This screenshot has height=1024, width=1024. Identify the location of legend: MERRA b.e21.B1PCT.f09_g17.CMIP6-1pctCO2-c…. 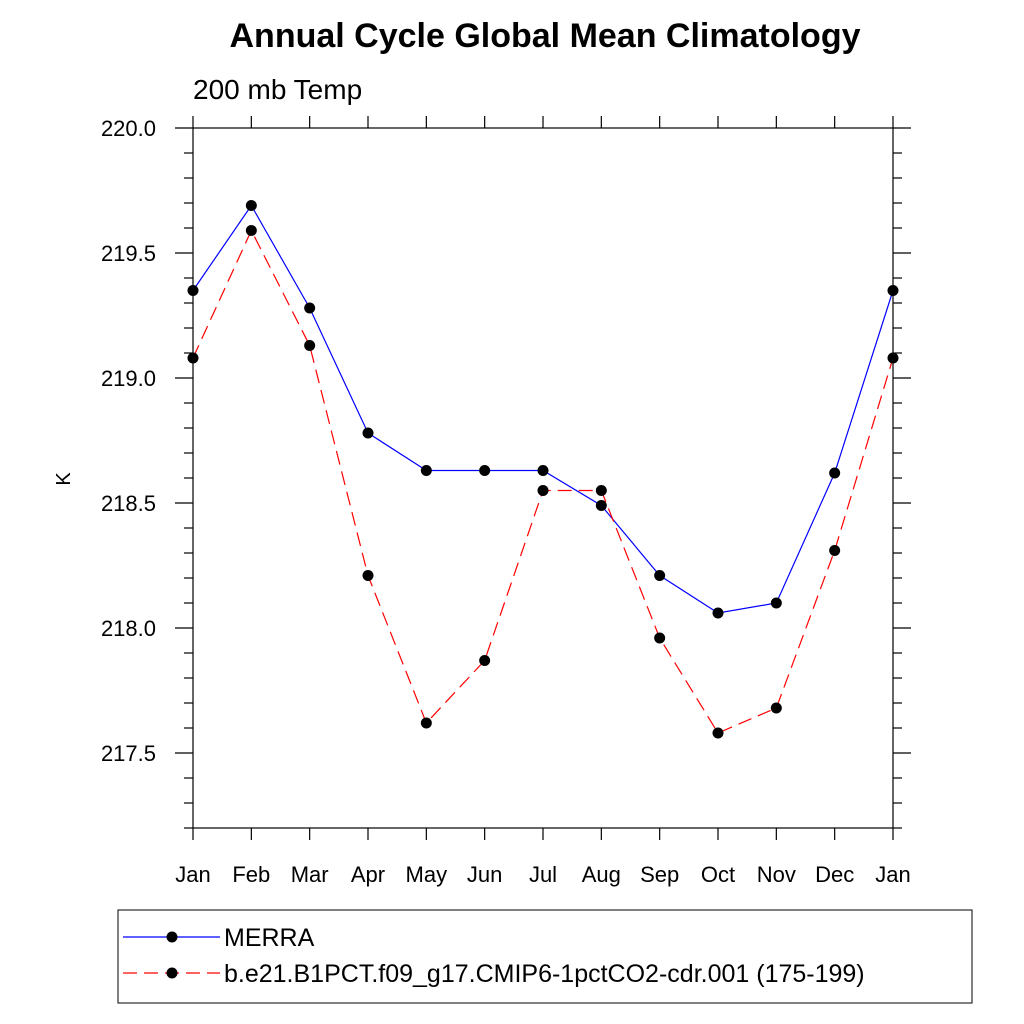
(494, 956).